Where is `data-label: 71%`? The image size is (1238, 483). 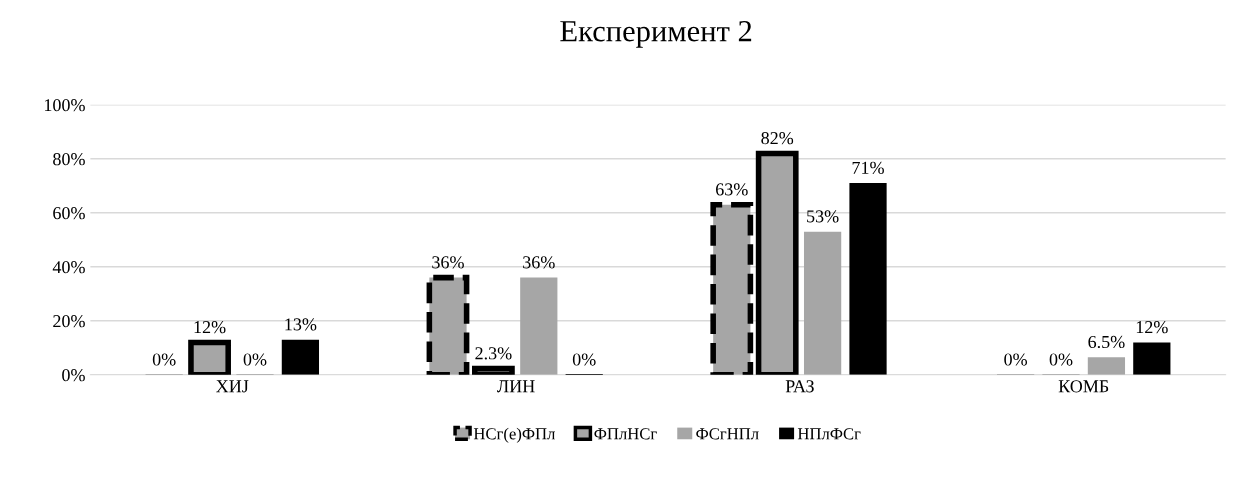
data-label: 71% is located at coordinates (868, 167).